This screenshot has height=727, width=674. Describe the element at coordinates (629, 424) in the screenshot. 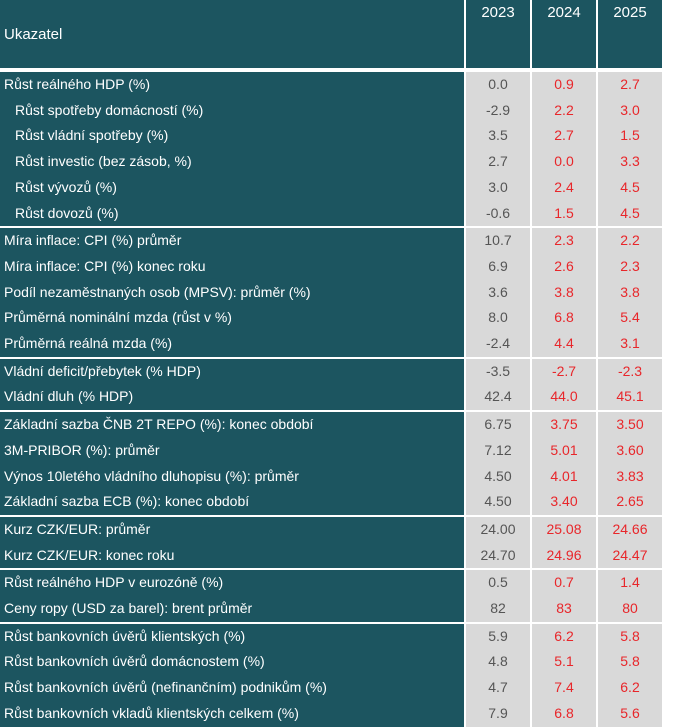

I see `value-2025: 3.50` at that location.